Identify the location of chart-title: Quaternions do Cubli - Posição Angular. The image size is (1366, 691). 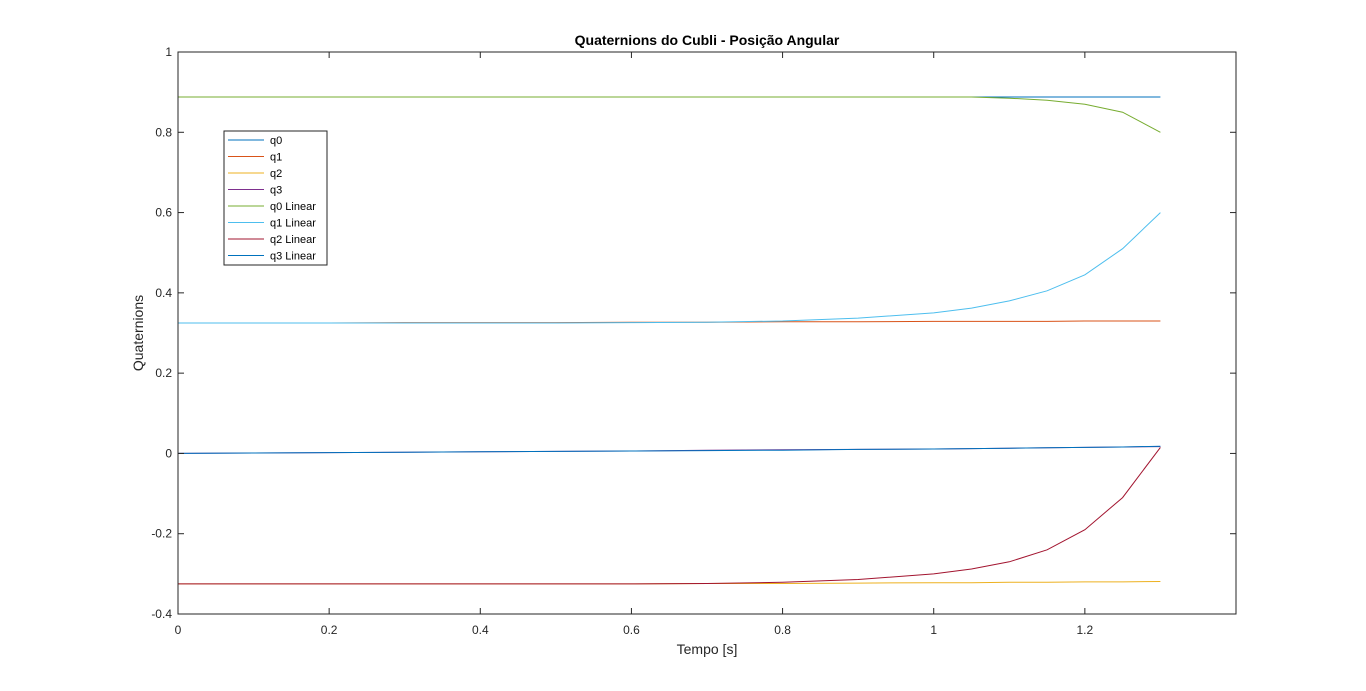
(707, 40).